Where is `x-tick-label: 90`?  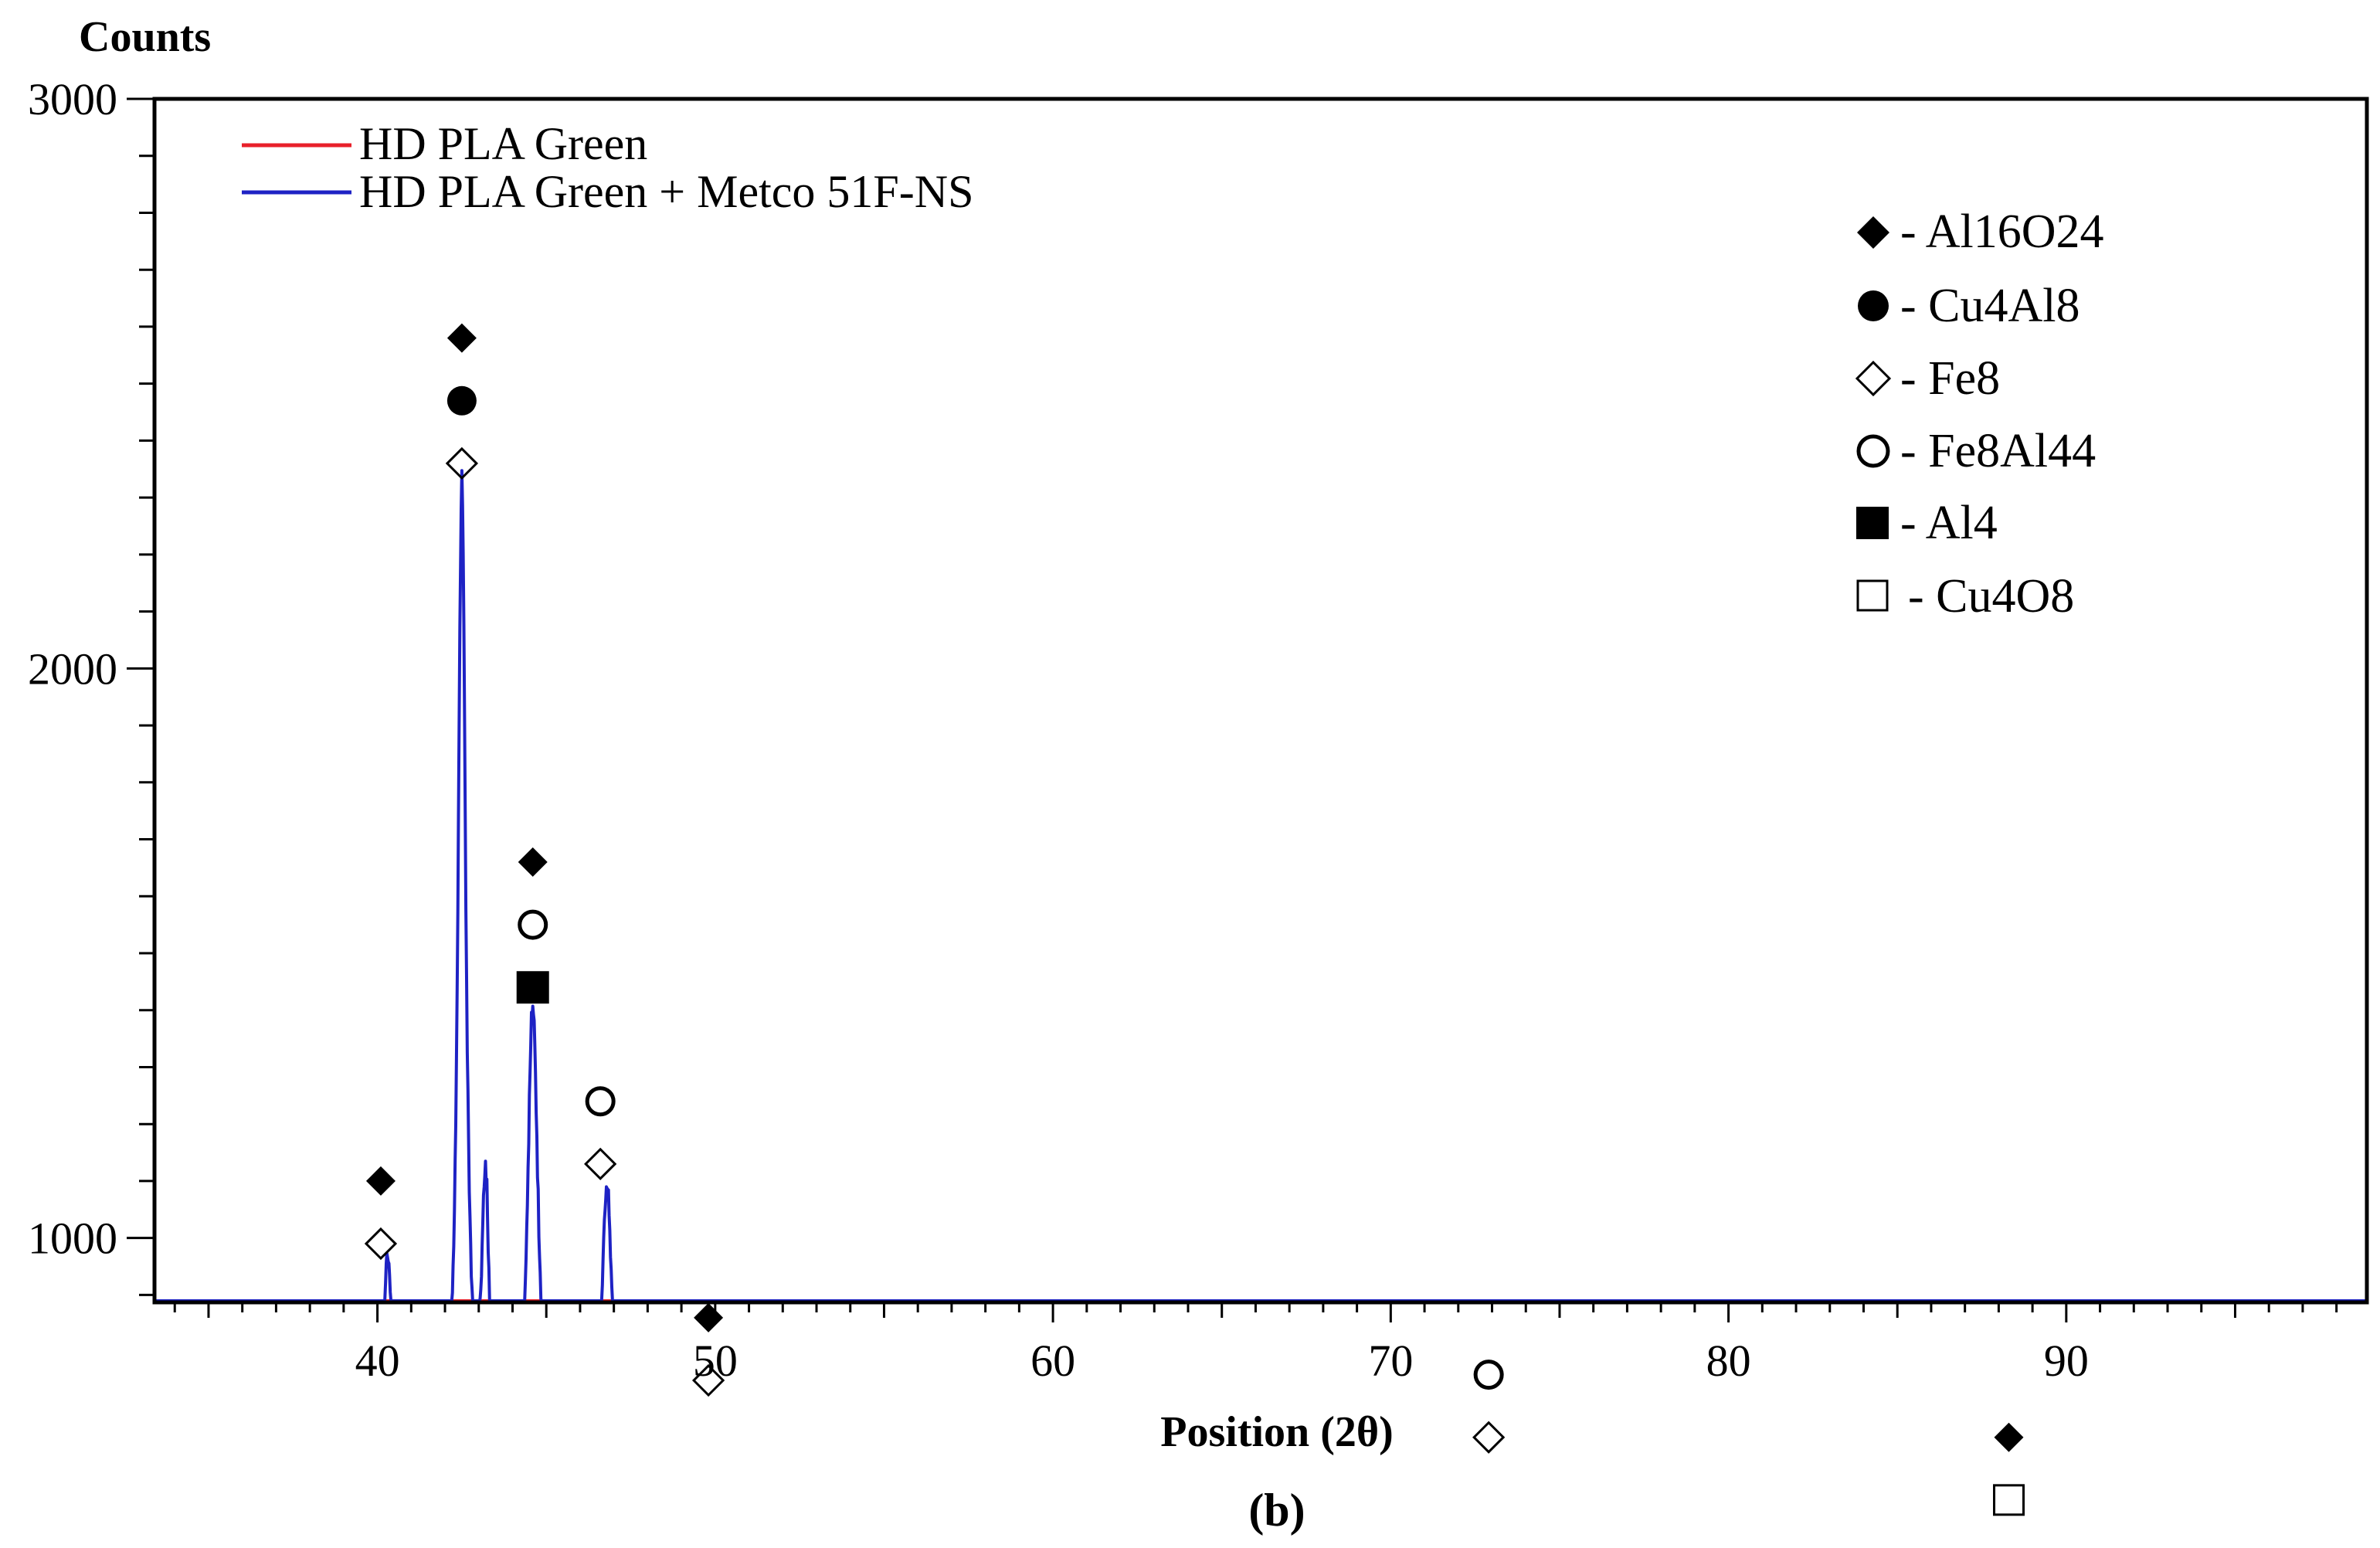 x-tick-label: 90 is located at coordinates (2066, 1361).